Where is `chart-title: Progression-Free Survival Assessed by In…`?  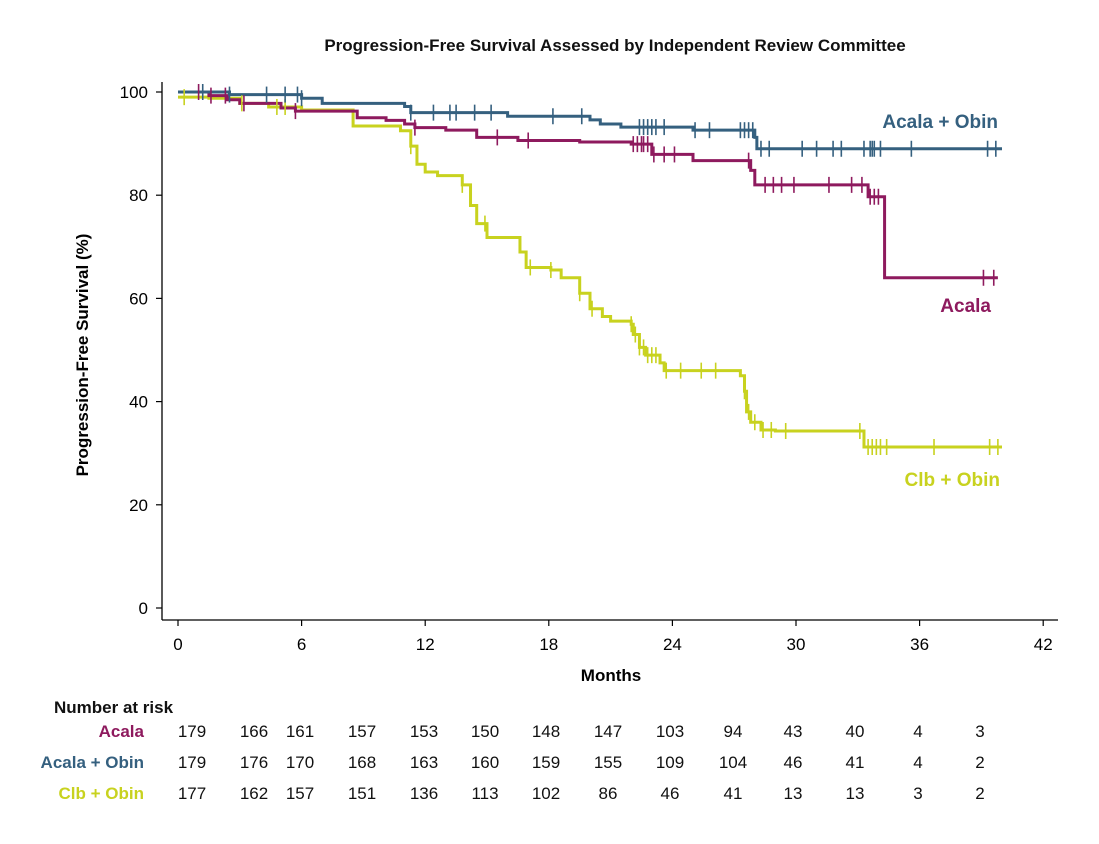
chart-title: Progression-Free Survival Assessed by In… is located at coordinates (615, 45).